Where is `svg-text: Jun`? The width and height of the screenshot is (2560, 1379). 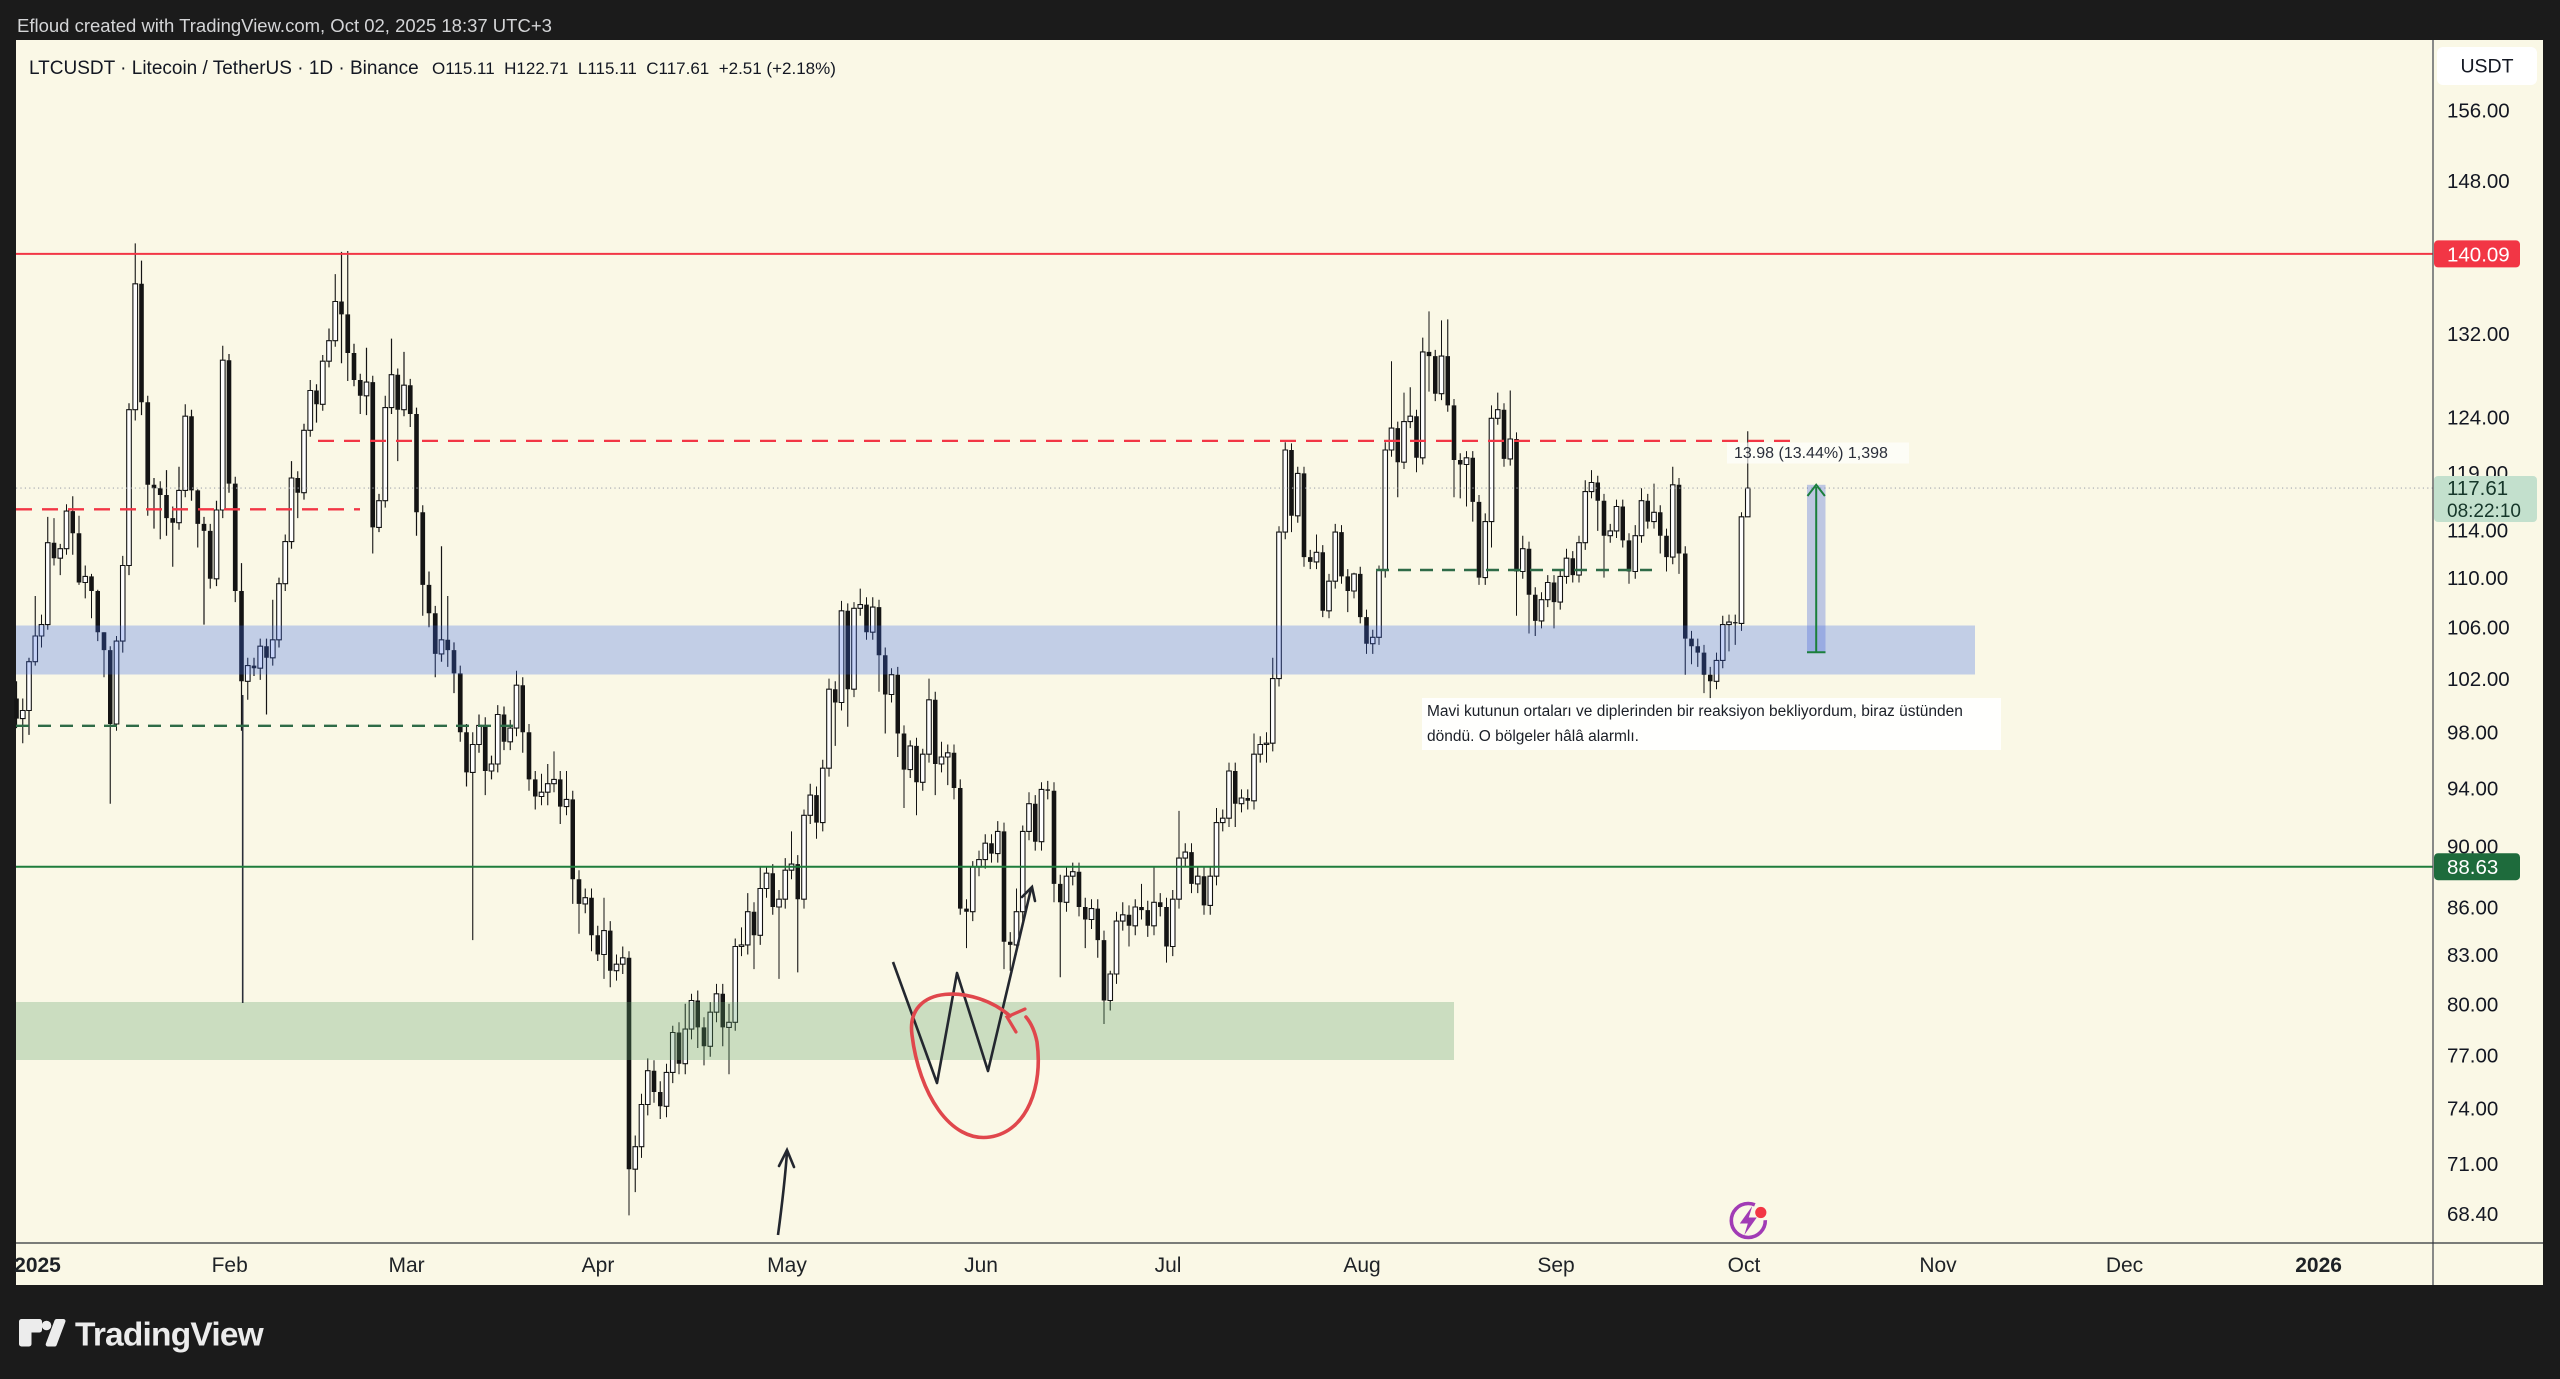 svg-text: Jun is located at coordinates (981, 1265).